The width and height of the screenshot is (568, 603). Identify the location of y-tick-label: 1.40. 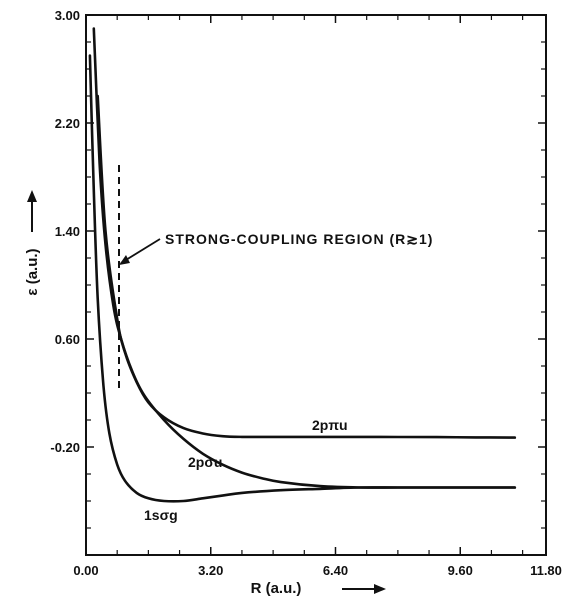
(67, 231).